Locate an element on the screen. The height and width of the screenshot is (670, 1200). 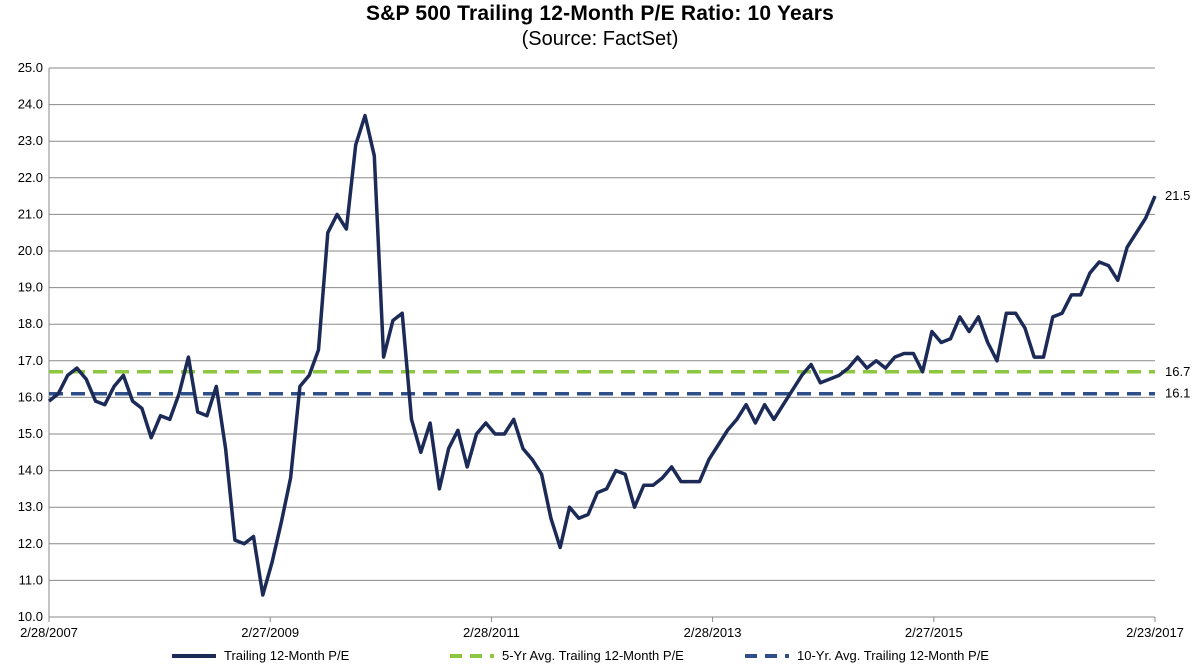
y-tick-label: 14.0 is located at coordinates (30, 470).